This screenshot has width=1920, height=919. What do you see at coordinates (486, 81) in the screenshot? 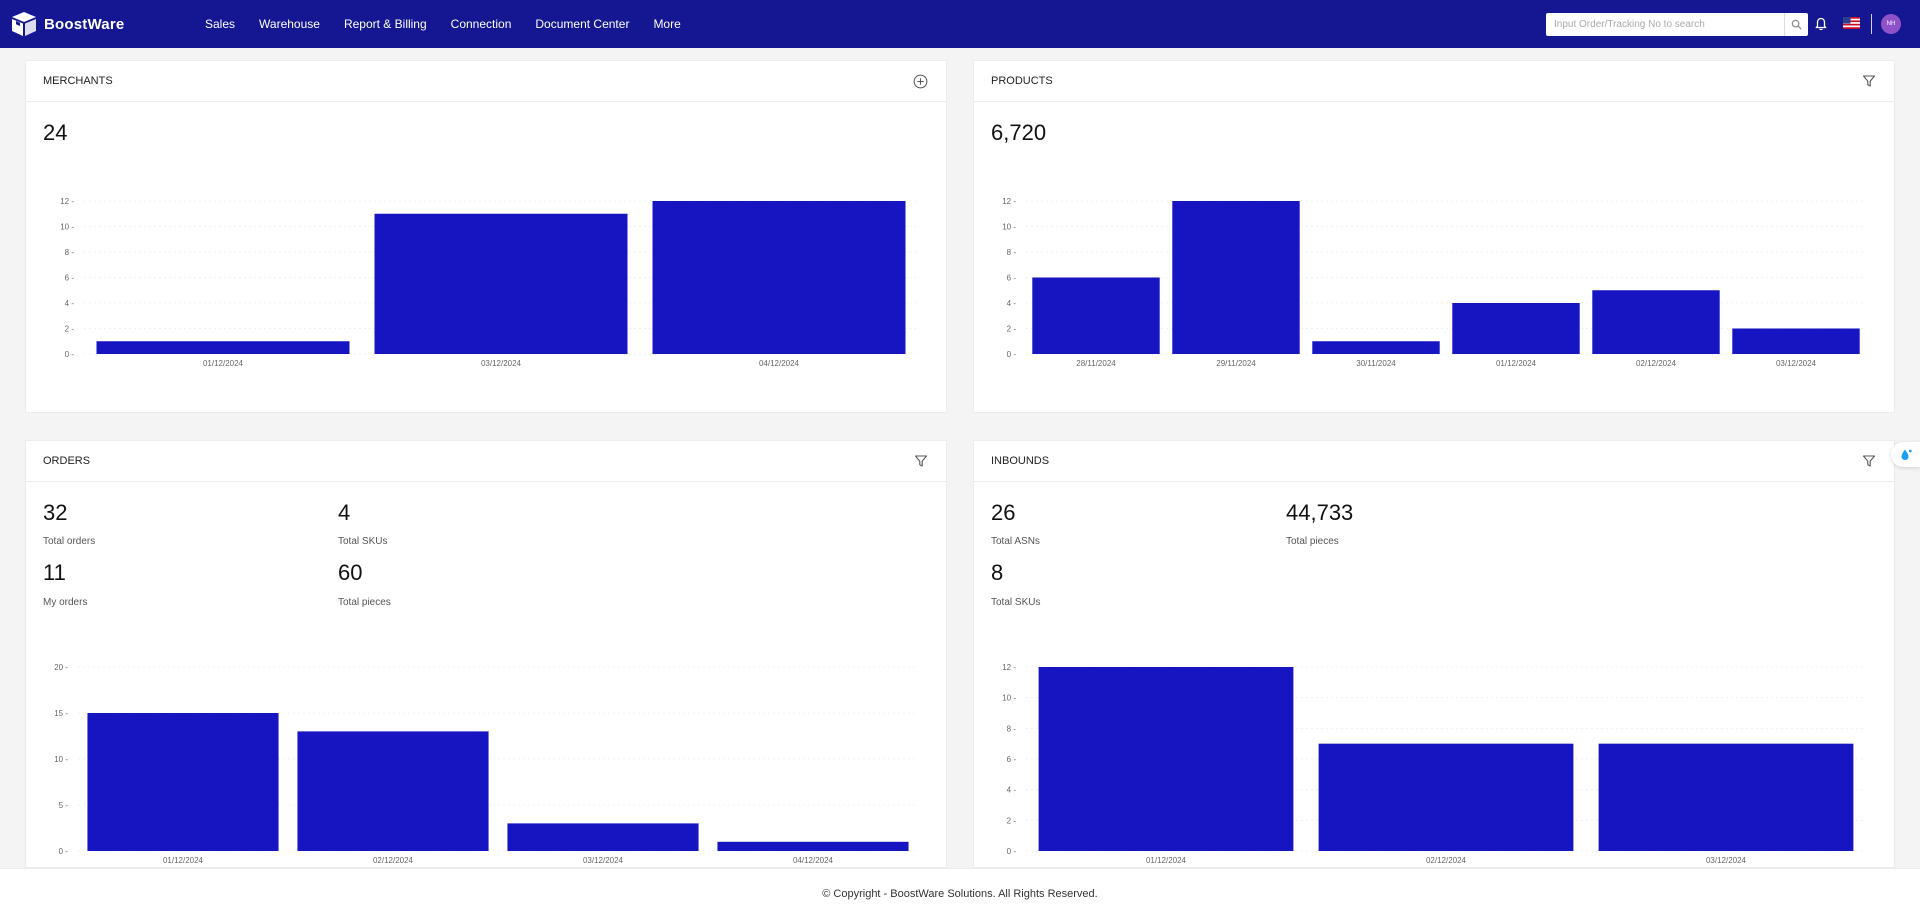
I see `merchants-card-header: MERCHANTS` at bounding box center [486, 81].